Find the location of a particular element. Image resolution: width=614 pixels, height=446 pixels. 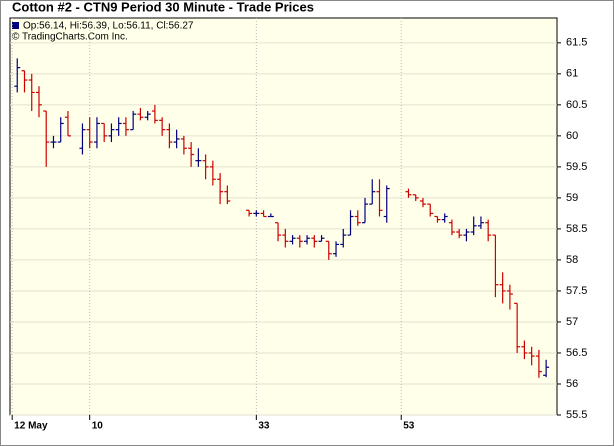

y-tick-label: 56 is located at coordinates (572, 384).